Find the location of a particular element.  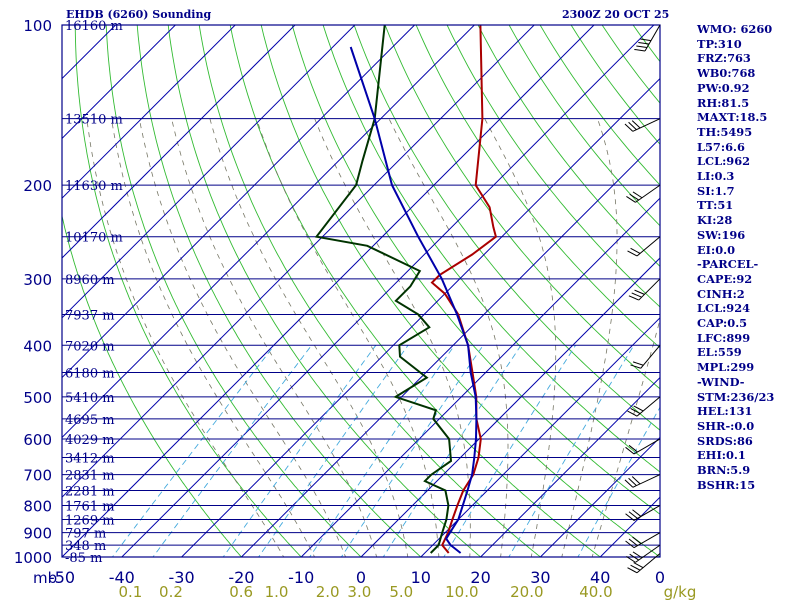

index-19: LCL:924 is located at coordinates (724, 308).